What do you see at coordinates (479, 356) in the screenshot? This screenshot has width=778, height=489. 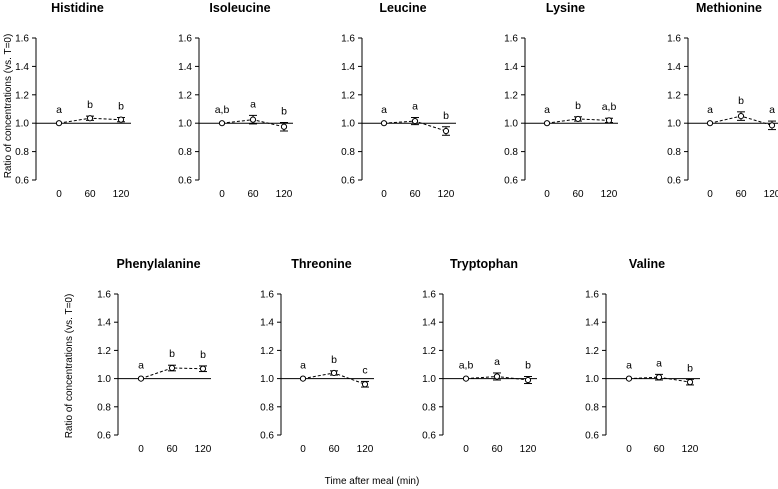 I see `panel-tryptophan: Tryptophan 0.6 0.8 1.0 1.2 1.4 1.6 0 60 120 a,b a b` at bounding box center [479, 356].